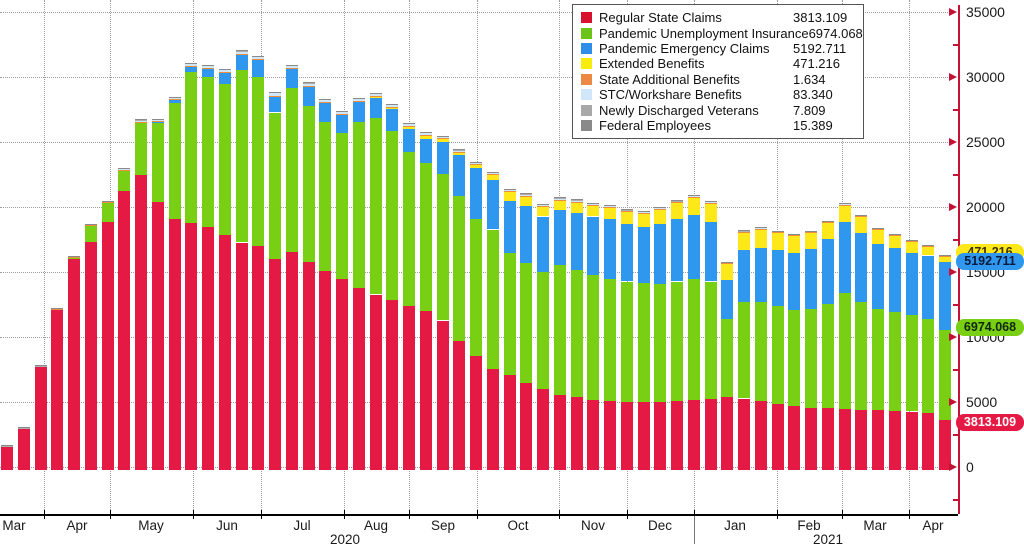 This screenshot has height=544, width=1024. Describe the element at coordinates (443, 525) in the screenshot. I see `month-label: Sep` at that location.